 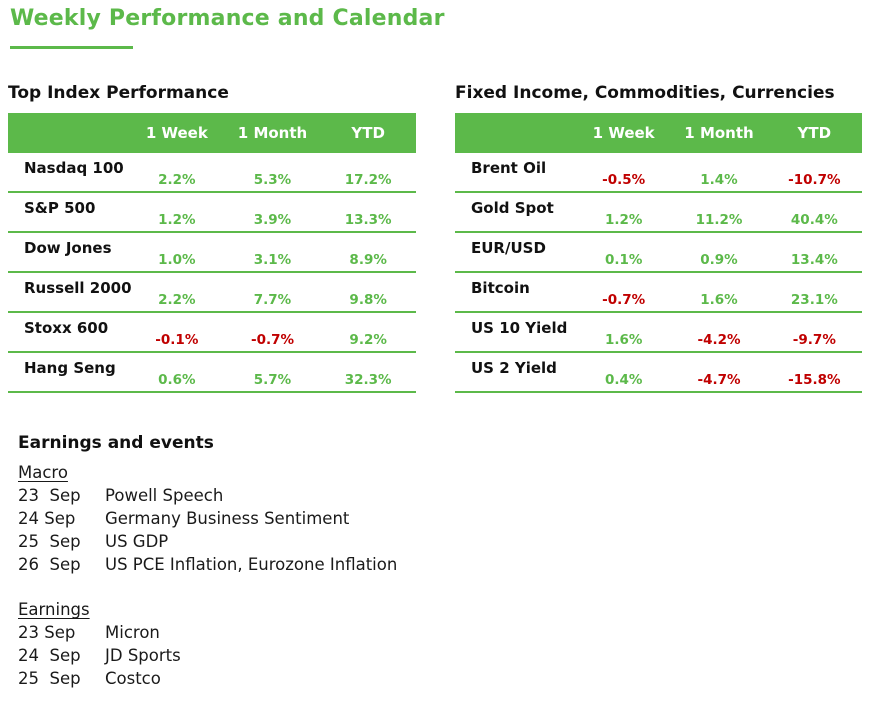 I want to click on instrument-name: US 2 Yield, so click(x=514, y=368).